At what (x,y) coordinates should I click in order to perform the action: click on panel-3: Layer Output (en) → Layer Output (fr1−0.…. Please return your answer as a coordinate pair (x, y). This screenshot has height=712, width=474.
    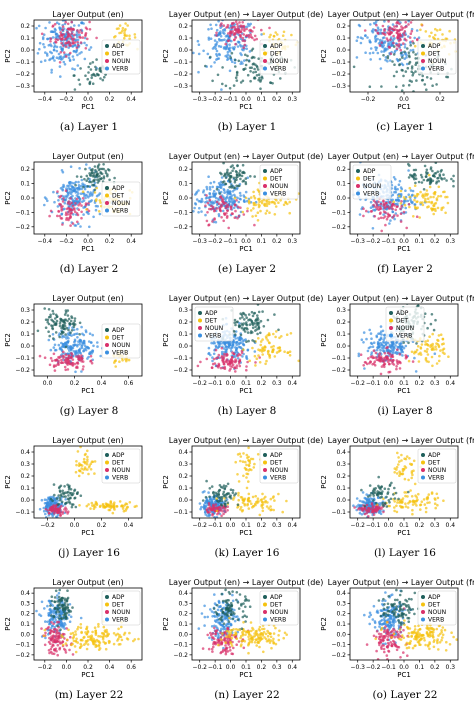
    Looking at the image, I should click on (397, 71).